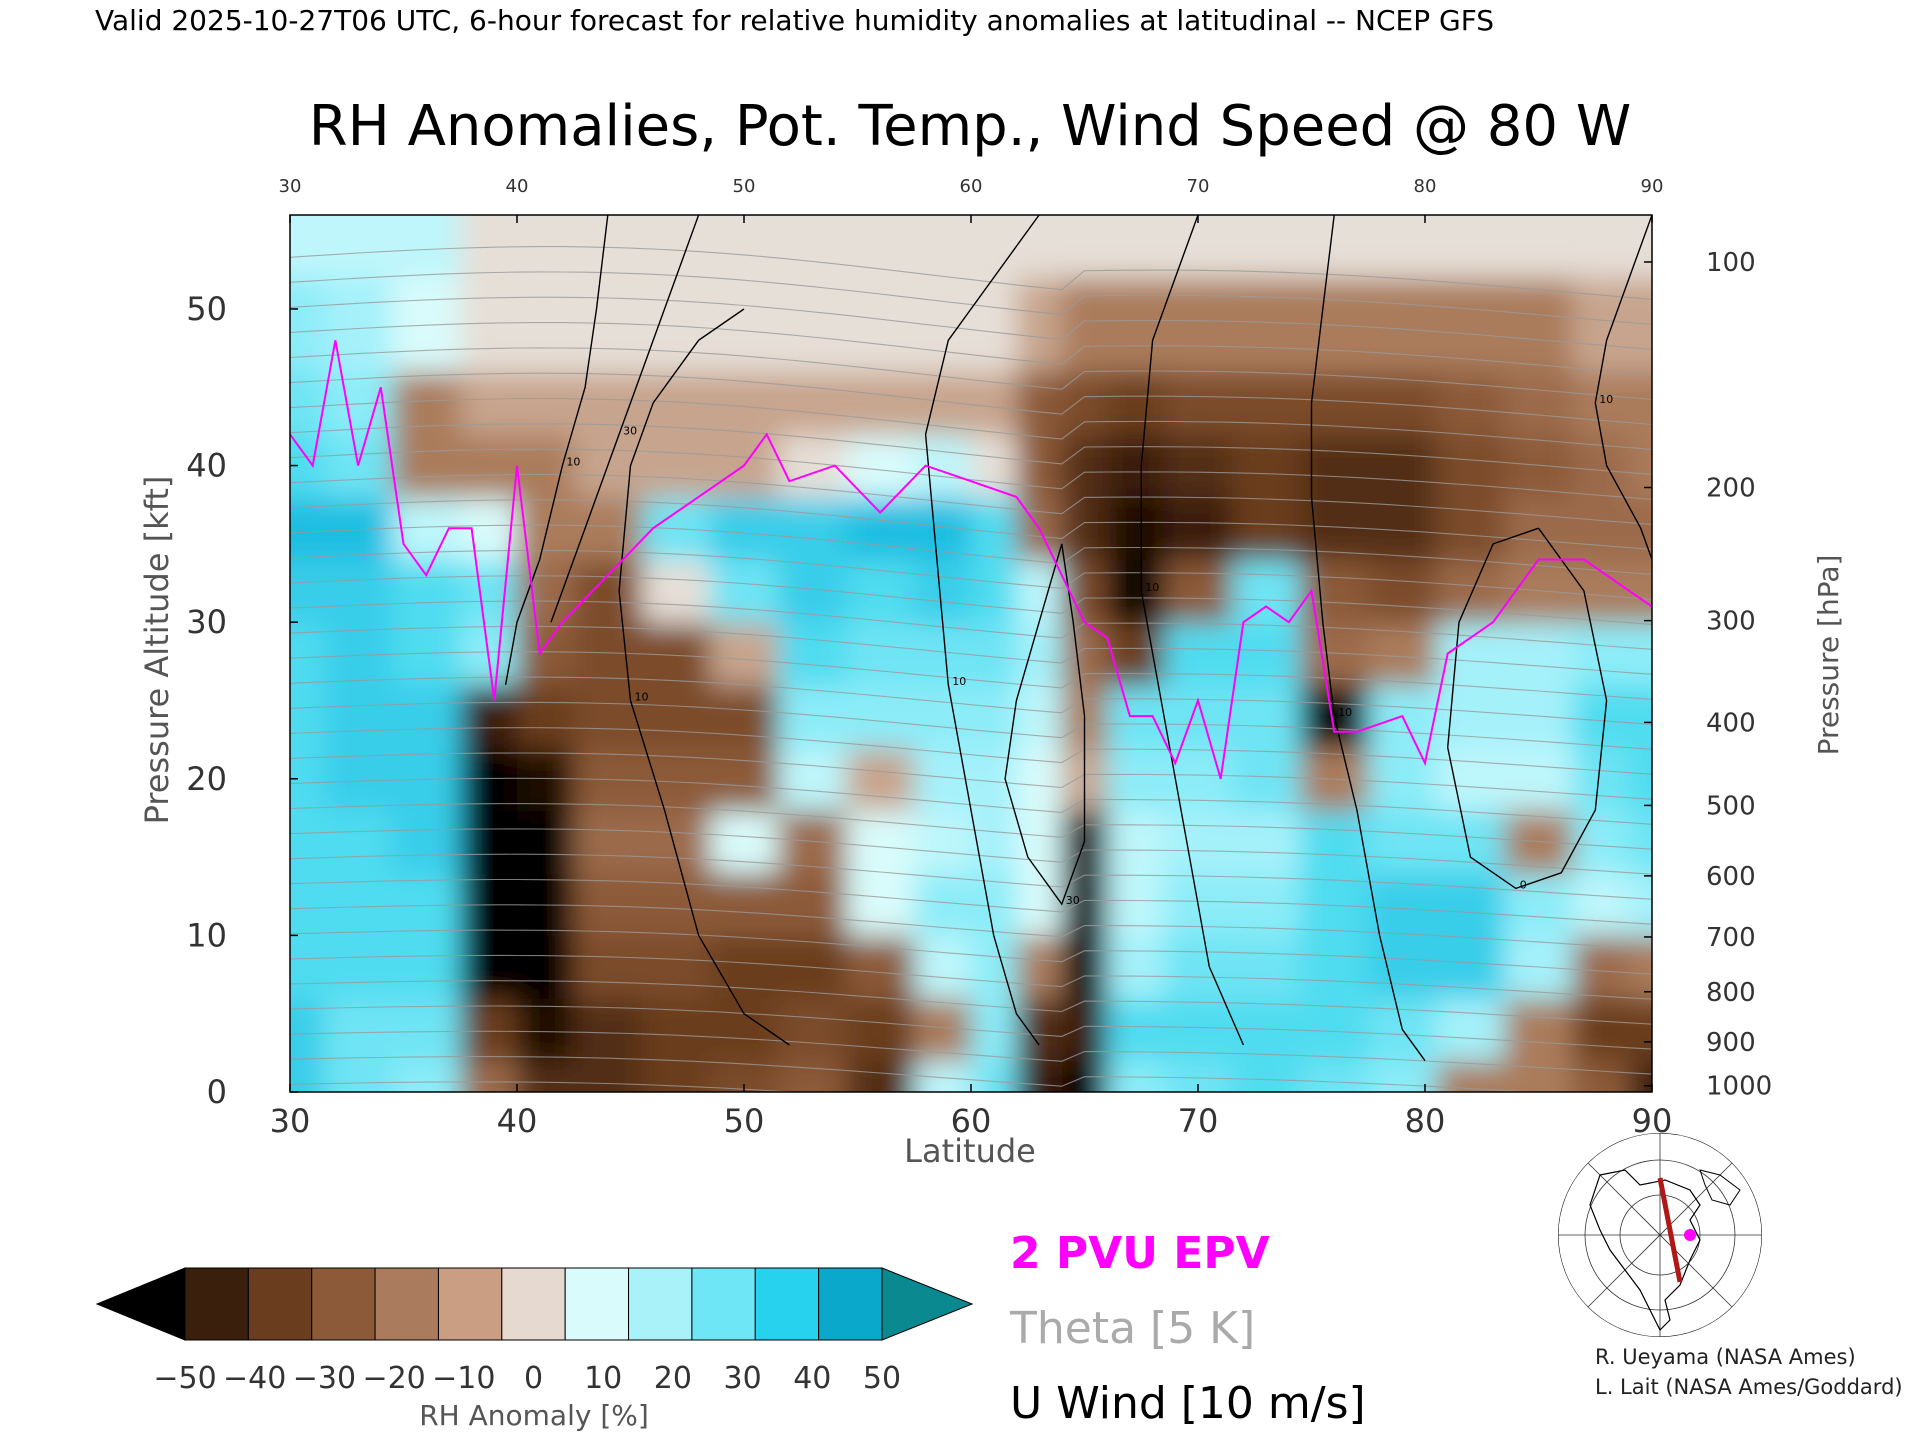 Image resolution: width=1920 pixels, height=1440 pixels. Describe the element at coordinates (812, 1378) in the screenshot. I see `colorbar-tick-label: 40` at that location.